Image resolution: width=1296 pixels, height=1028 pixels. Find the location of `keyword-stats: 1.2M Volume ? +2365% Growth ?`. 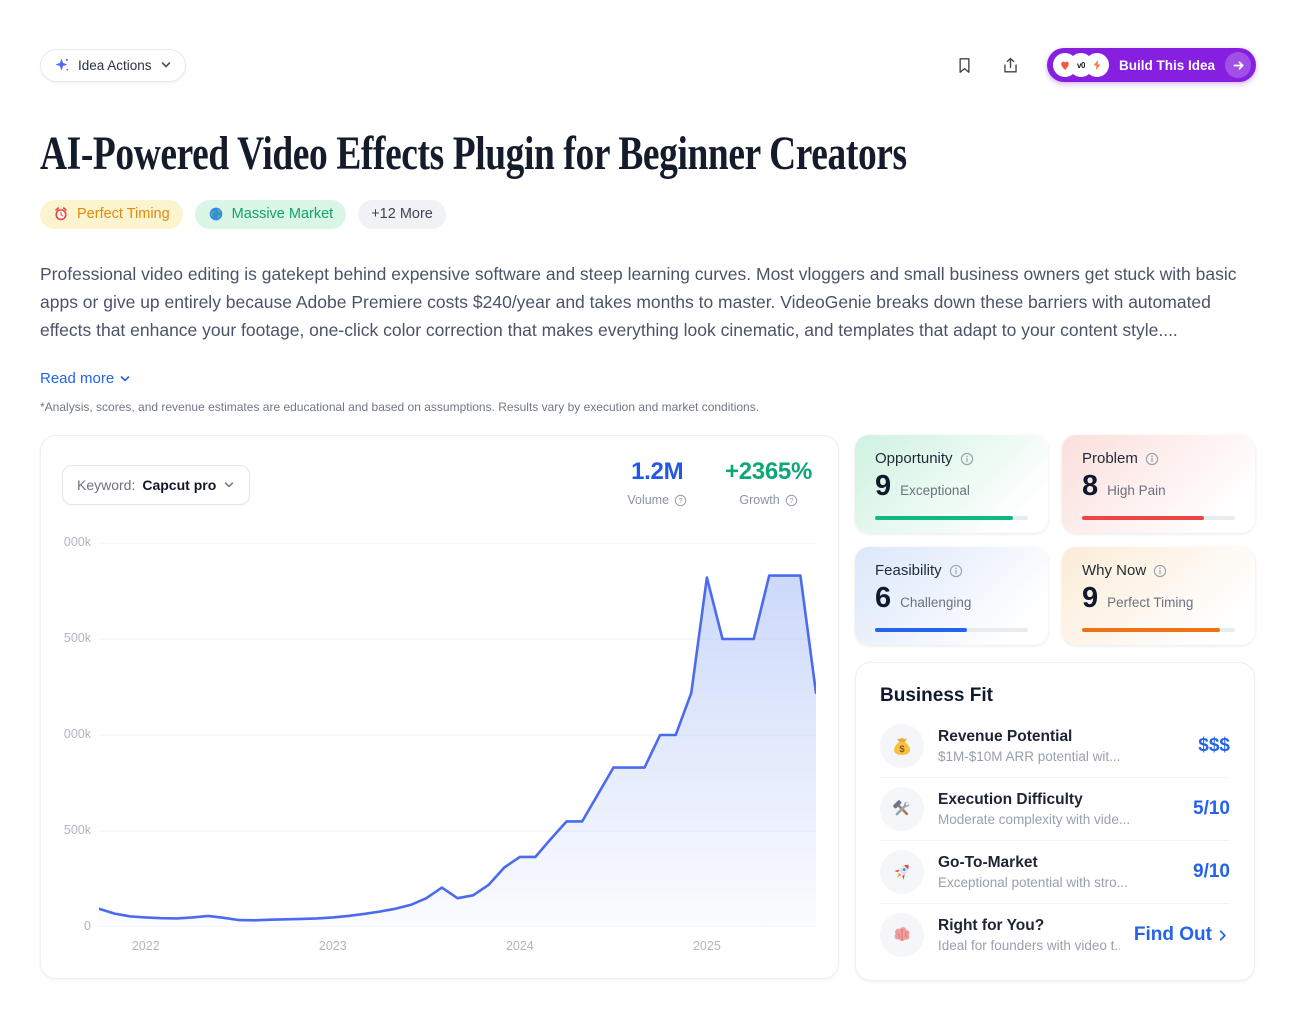

keyword-stats: 1.2M Volume ? +2365% Growth ? is located at coordinates (719, 482).